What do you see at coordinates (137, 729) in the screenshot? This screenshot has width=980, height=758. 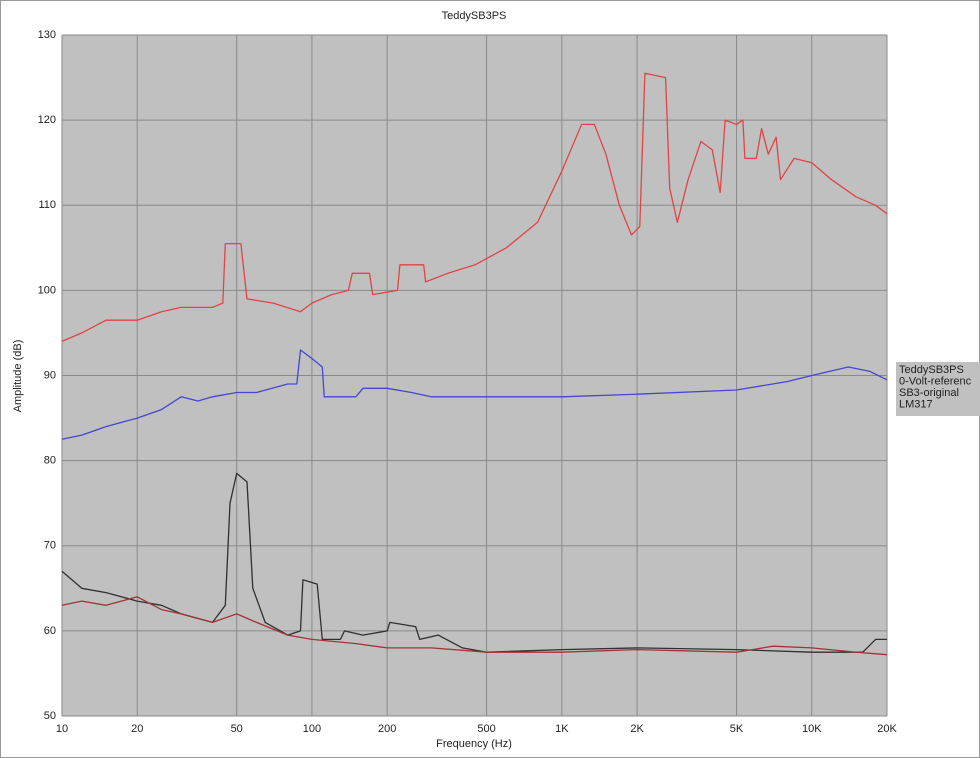 I see `x-tick-label: 20` at bounding box center [137, 729].